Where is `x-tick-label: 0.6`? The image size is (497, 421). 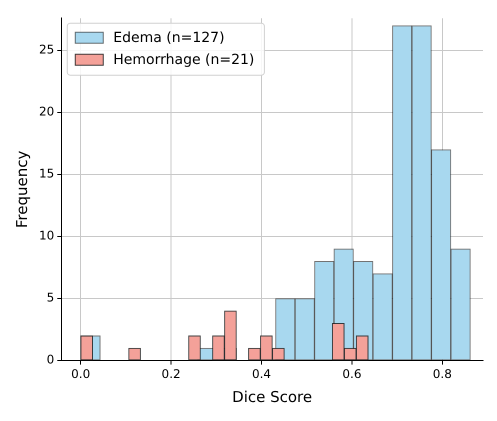
x-tick-label: 0.6 is located at coordinates (352, 373).